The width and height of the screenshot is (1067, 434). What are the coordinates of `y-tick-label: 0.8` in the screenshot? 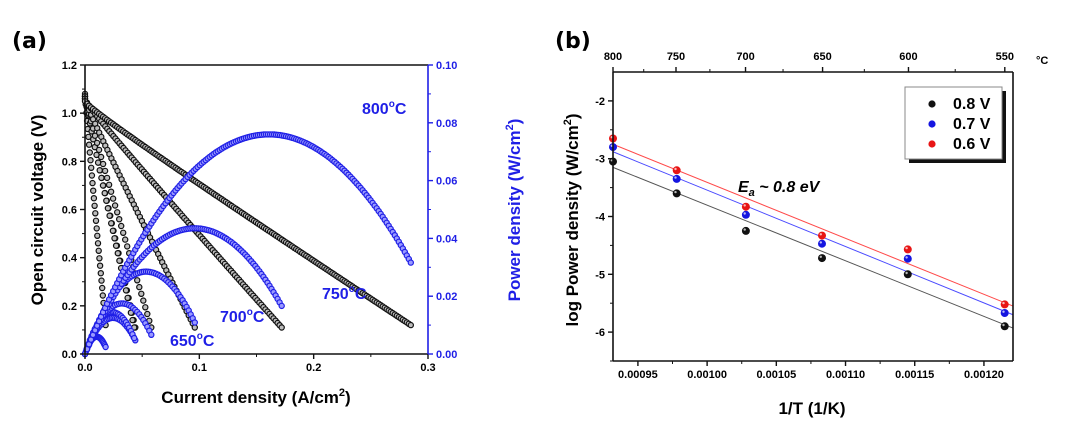 It's located at (69, 162).